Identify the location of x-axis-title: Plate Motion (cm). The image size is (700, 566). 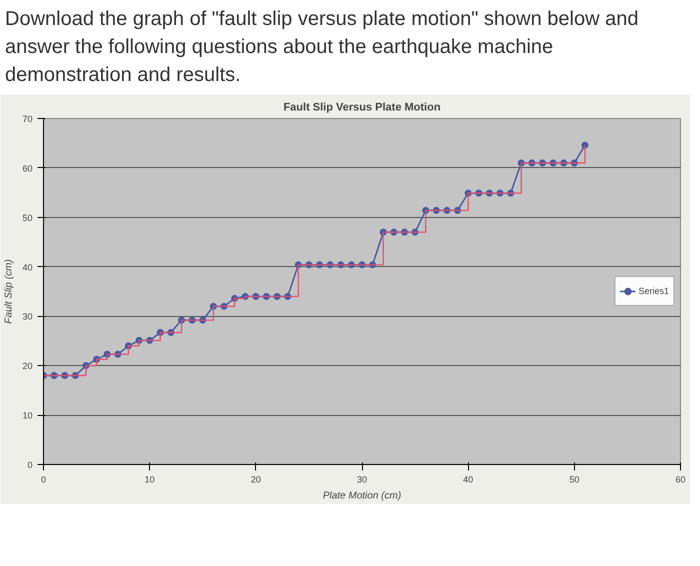
(362, 496).